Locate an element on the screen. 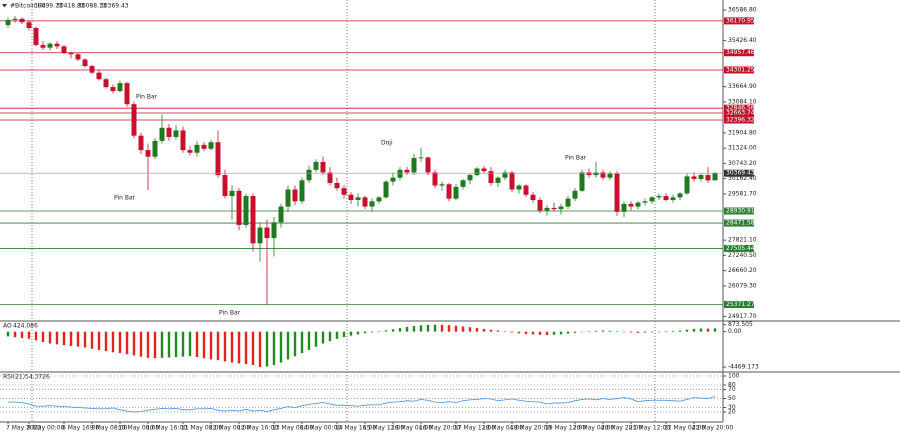  x-tick-label: 20 May 04:00 is located at coordinates (593, 428).